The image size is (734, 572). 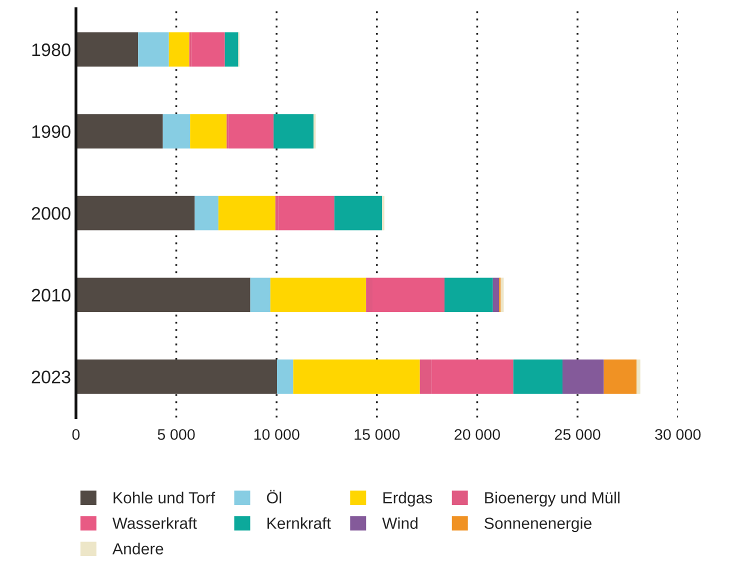 I want to click on legend-label: Erdgas, so click(x=407, y=499).